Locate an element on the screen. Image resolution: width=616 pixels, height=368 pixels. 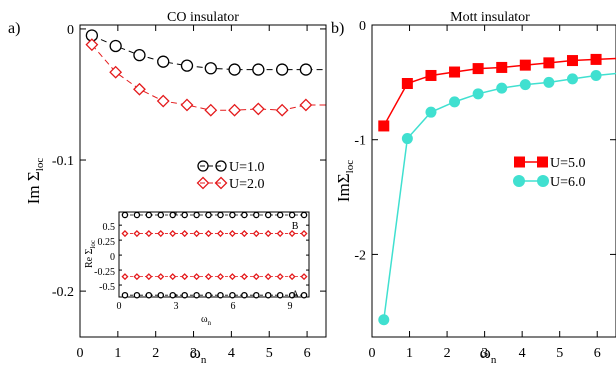
panel-b-ylabel: ImΣloc is located at coordinates (345, 181).